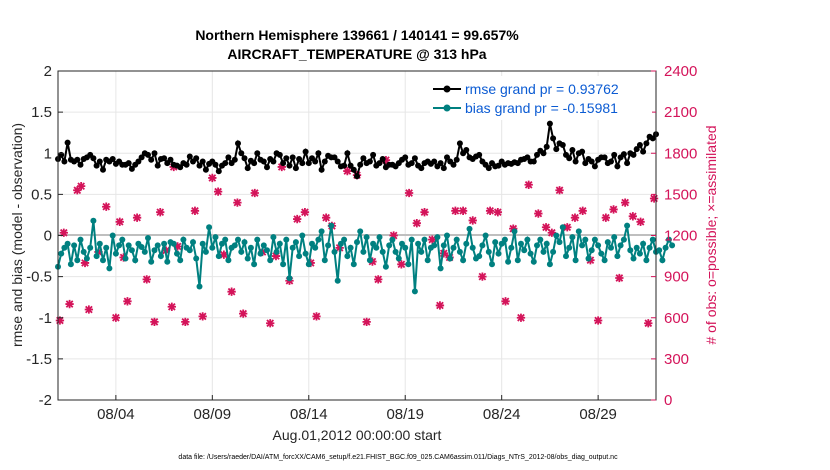 The image size is (830, 470). Describe the element at coordinates (357, 435) in the screenshot. I see `x-axis-label: Aug.01,2012 00:00:00 start` at that location.